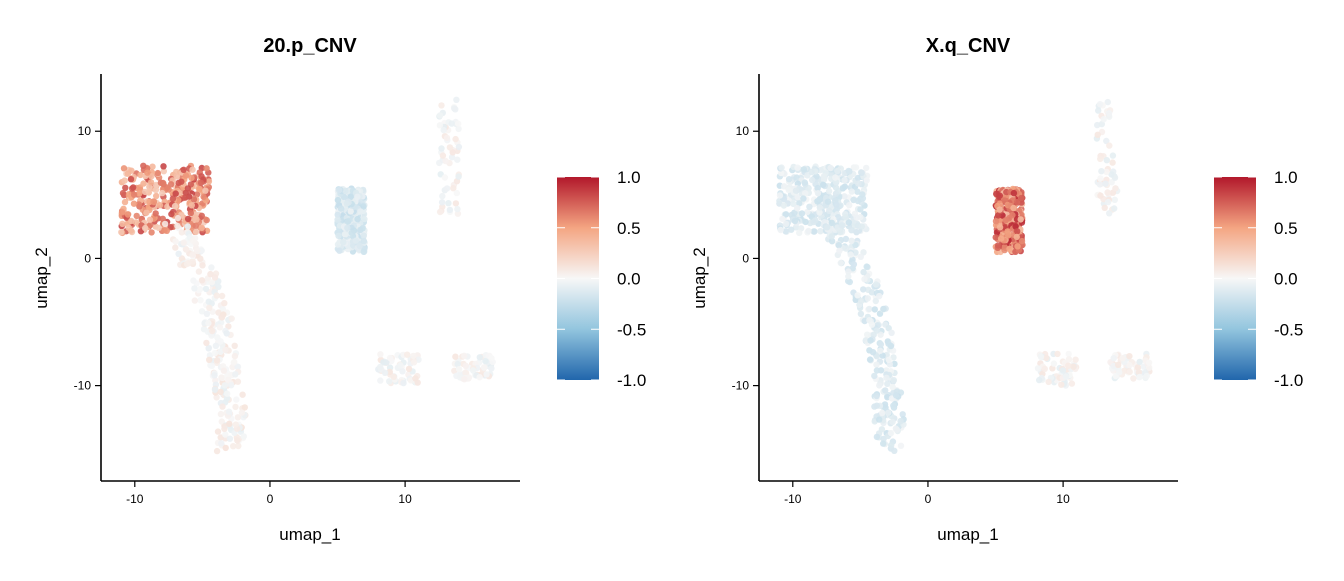  Describe the element at coordinates (405, 499) in the screenshot. I see `x-tick-label: 10` at that location.